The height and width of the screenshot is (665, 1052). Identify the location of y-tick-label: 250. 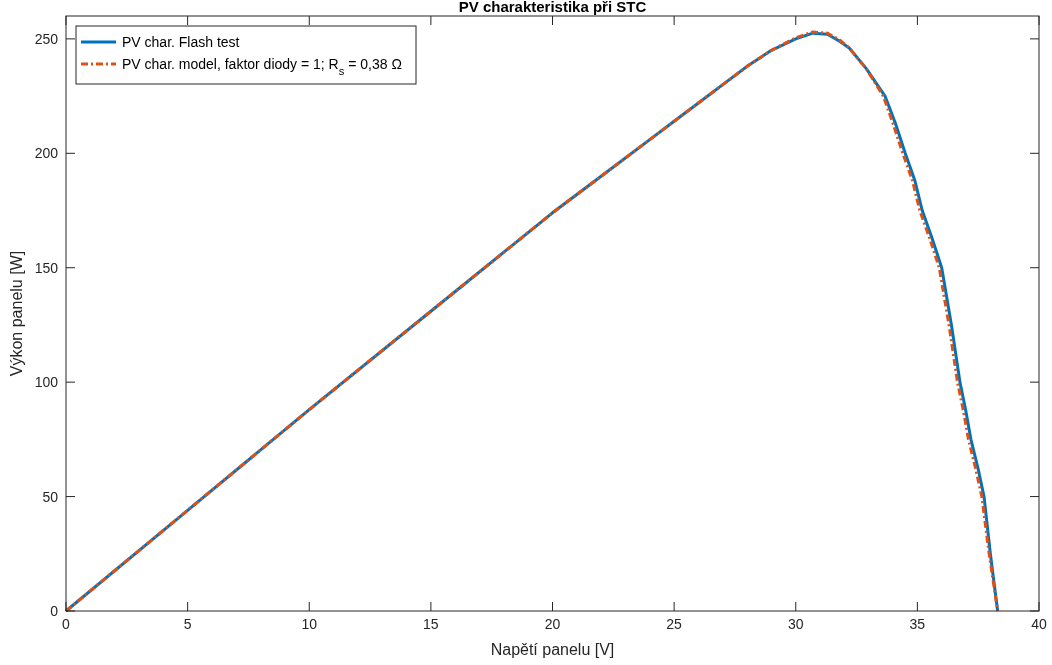
(46, 38).